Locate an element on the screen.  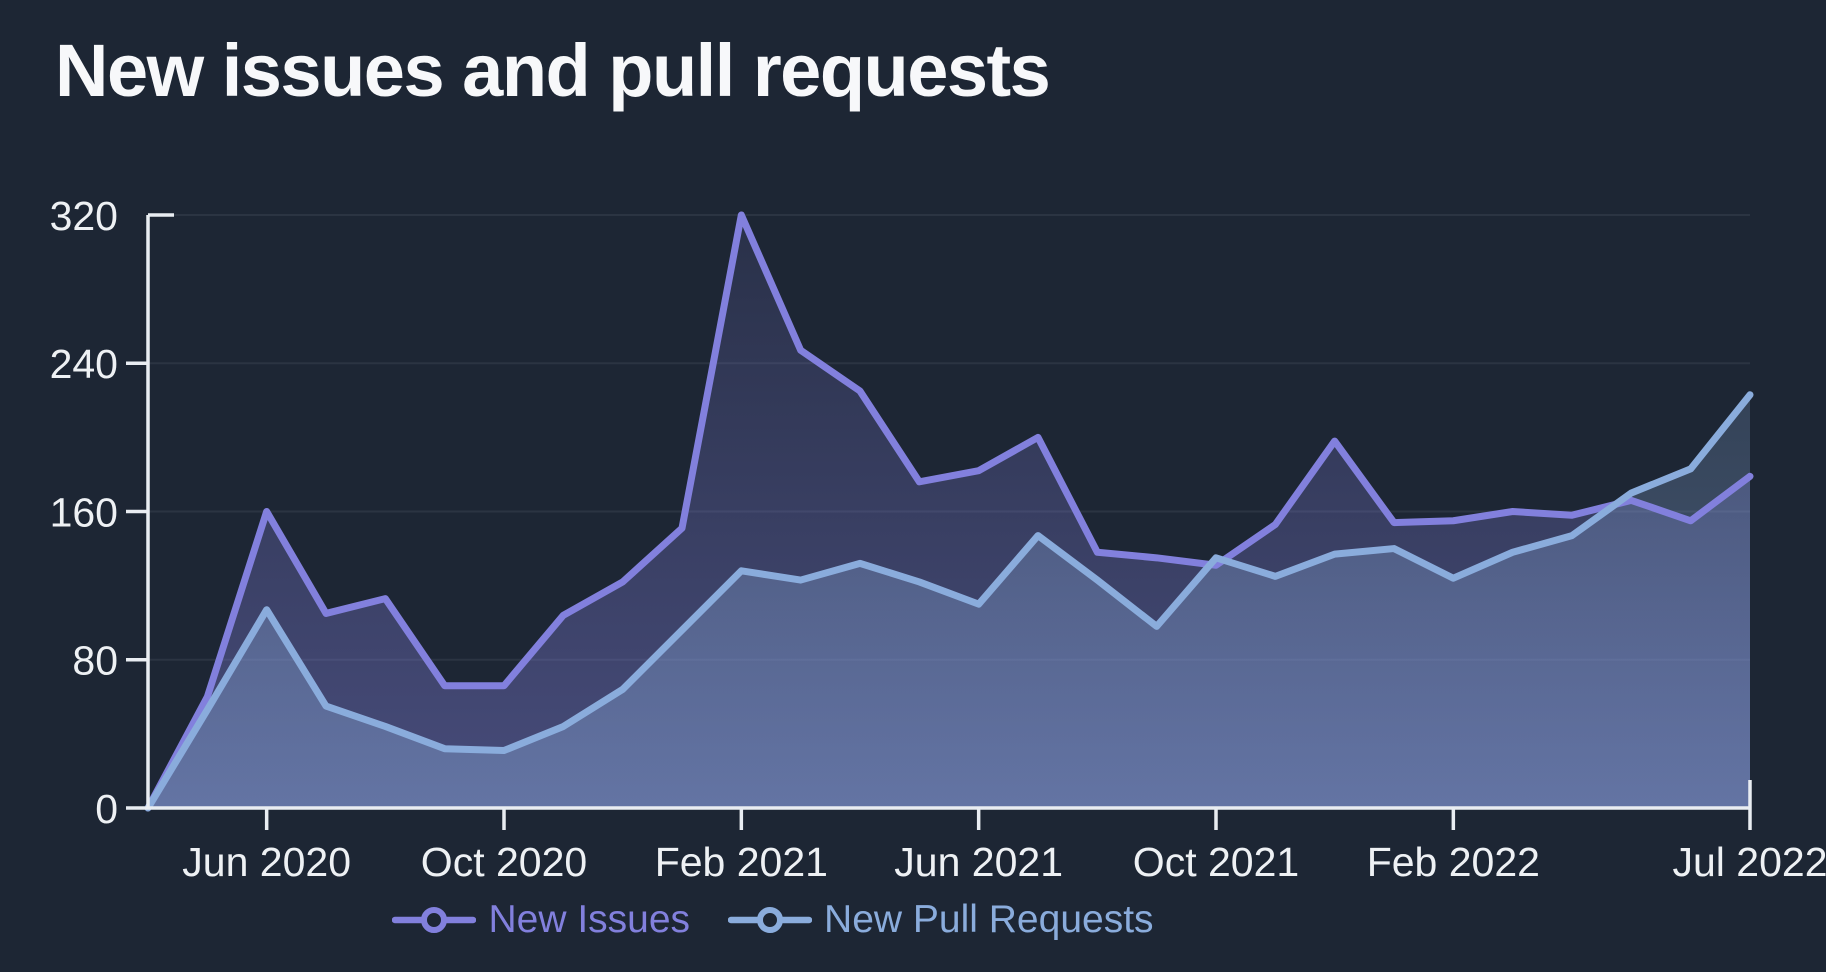
legend-item-new-pull-requests: New Pull Requests is located at coordinates (941, 920).